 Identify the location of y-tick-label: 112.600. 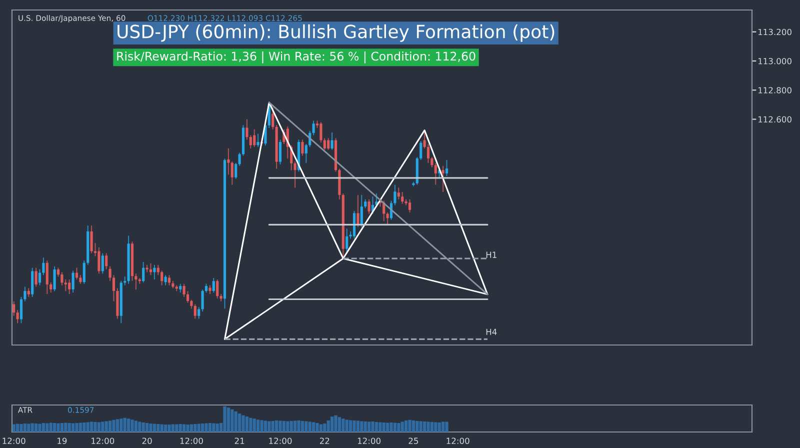
(775, 119).